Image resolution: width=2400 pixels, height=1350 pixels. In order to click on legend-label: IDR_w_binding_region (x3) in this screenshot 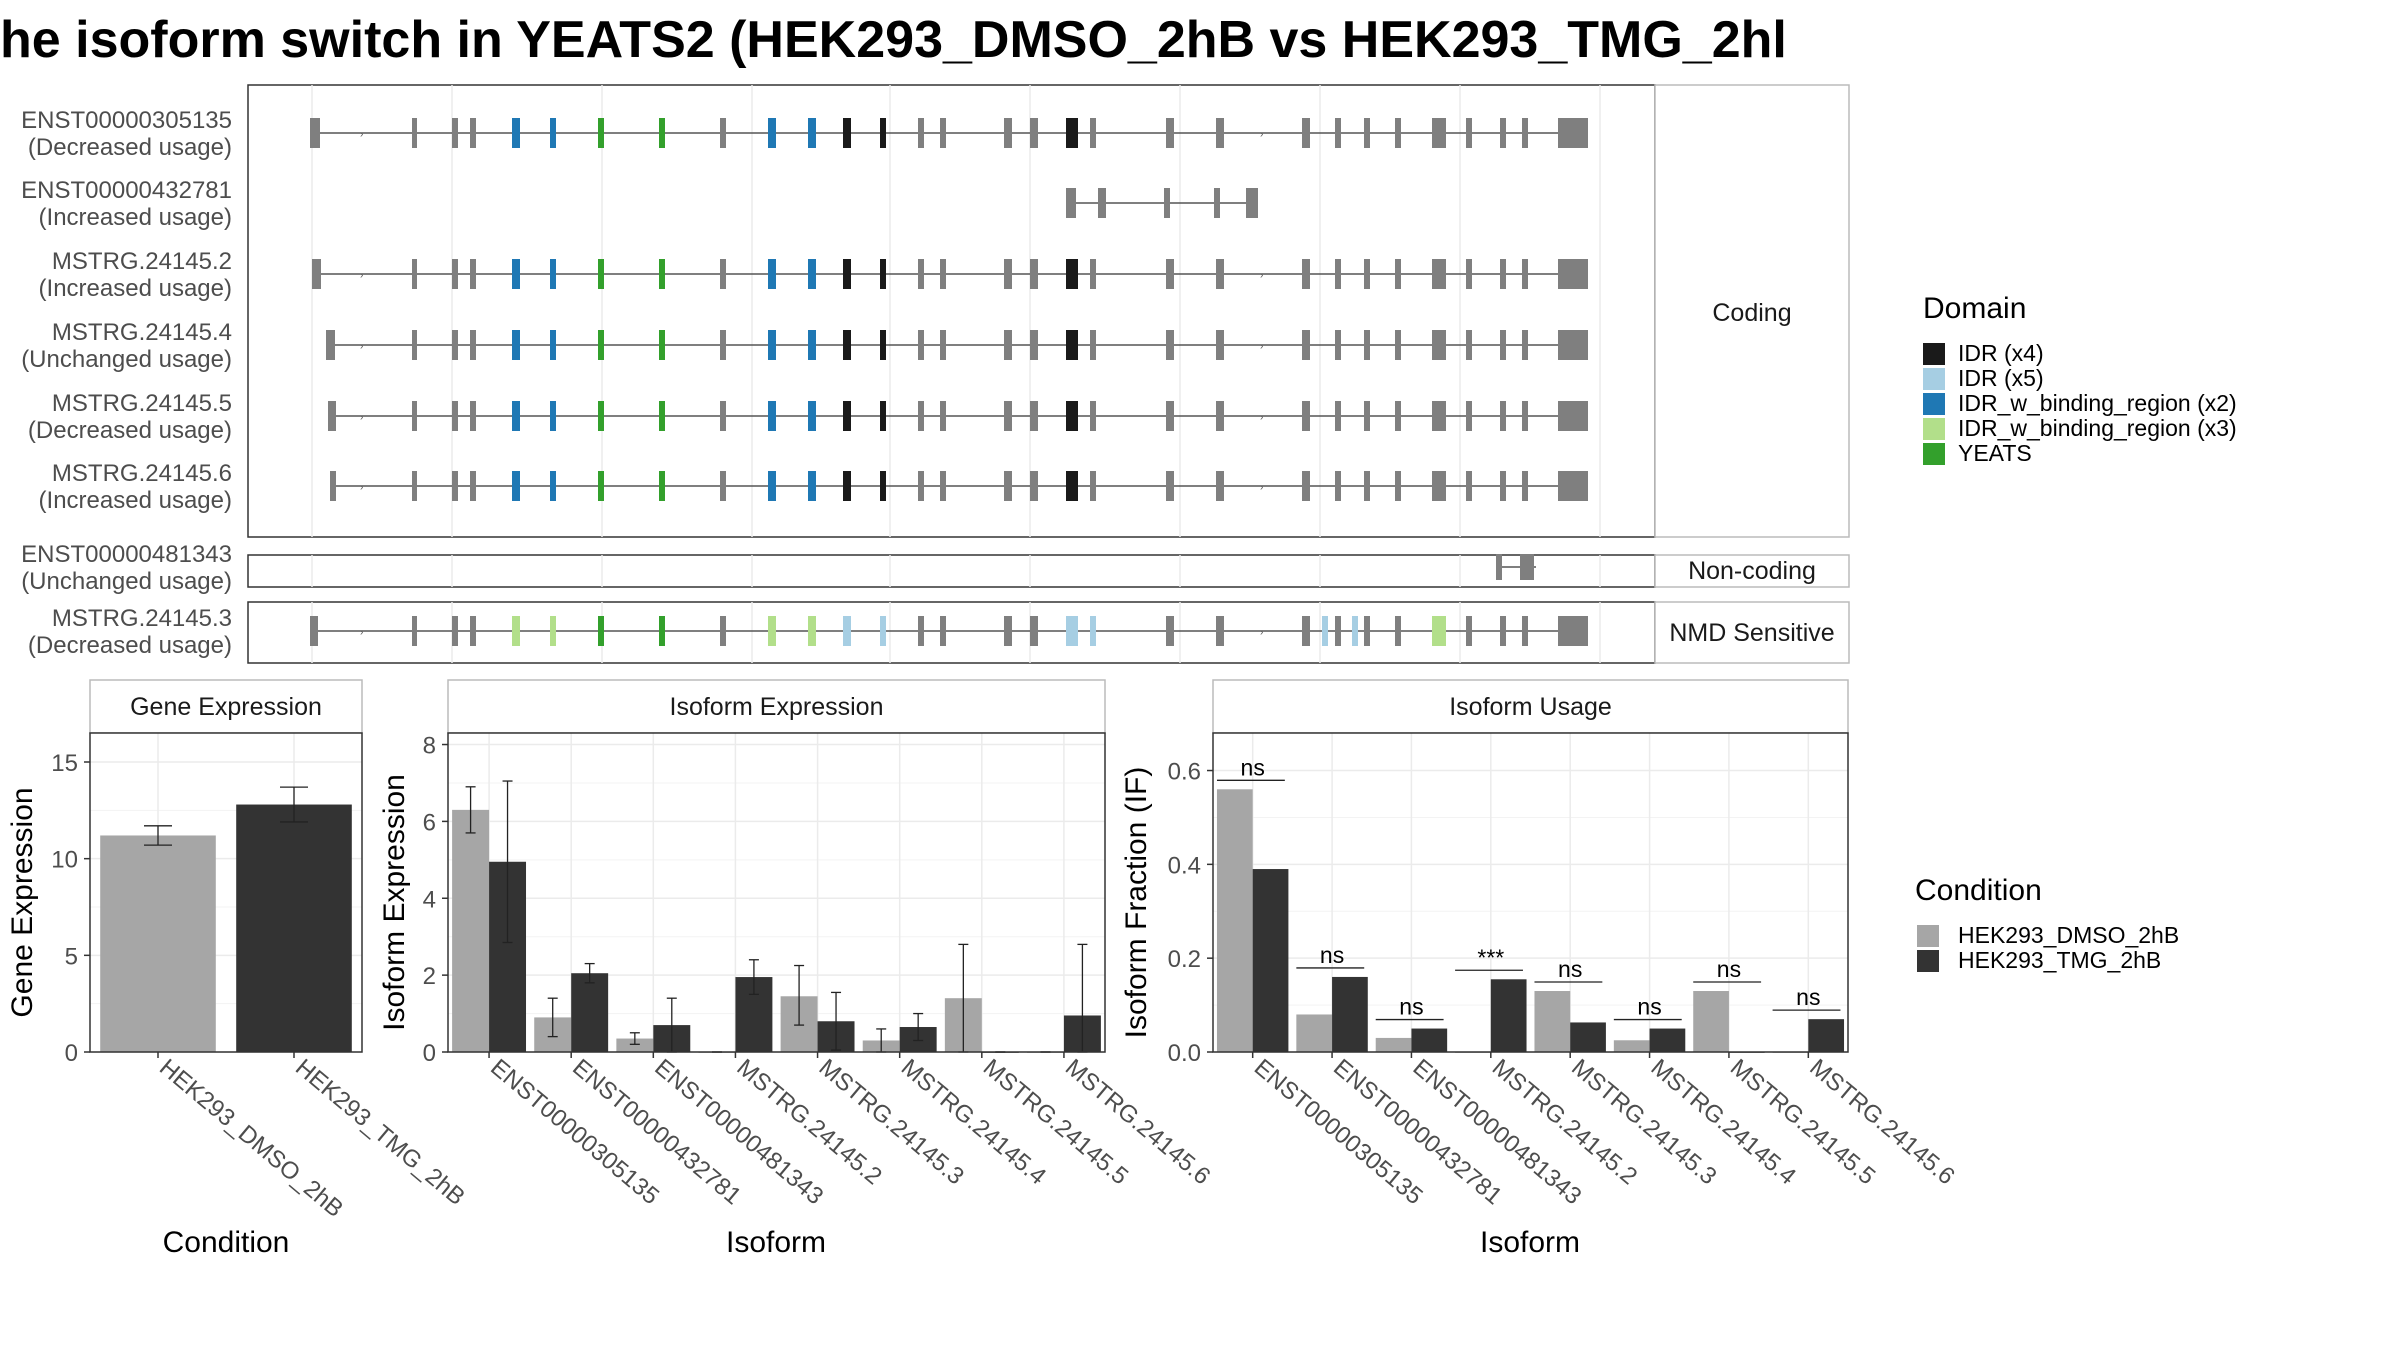, I will do `click(2097, 428)`.